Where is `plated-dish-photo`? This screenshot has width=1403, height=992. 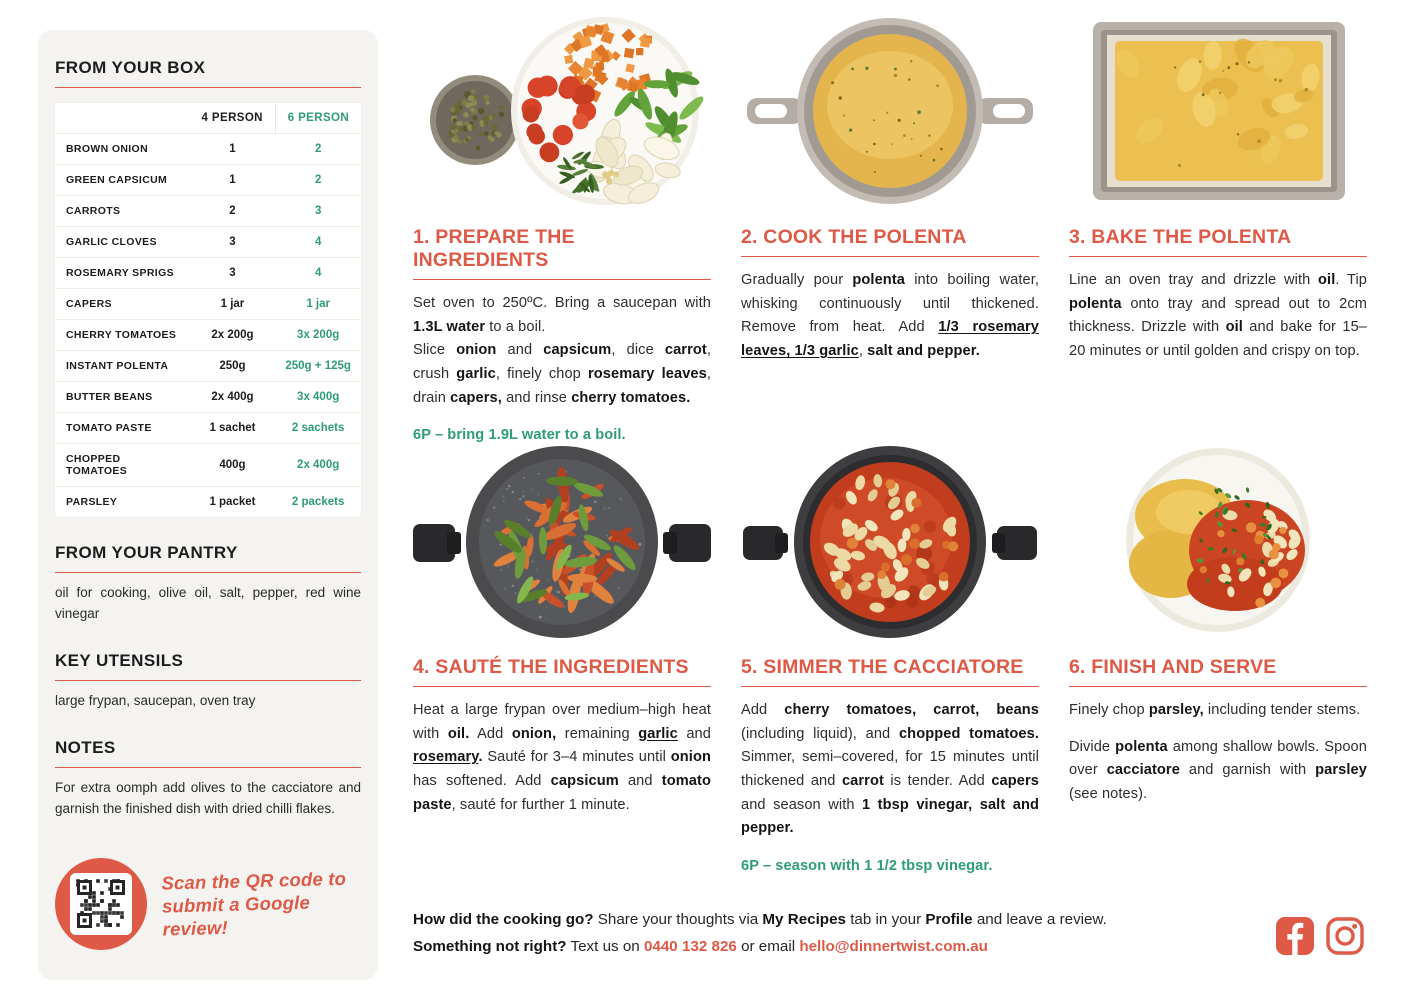 plated-dish-photo is located at coordinates (1218, 540).